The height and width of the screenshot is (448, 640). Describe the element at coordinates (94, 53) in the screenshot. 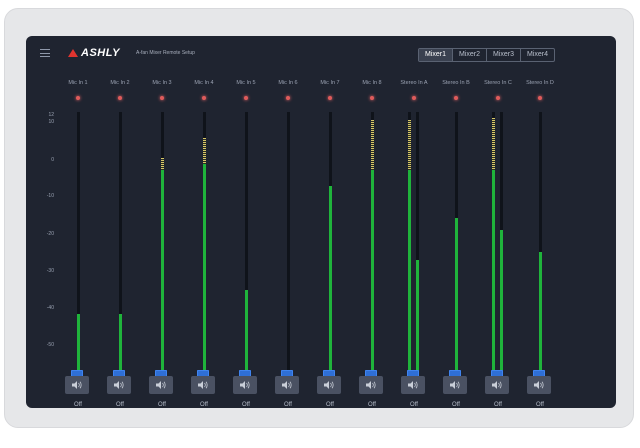

I see `brand-logo: ASHLY` at that location.